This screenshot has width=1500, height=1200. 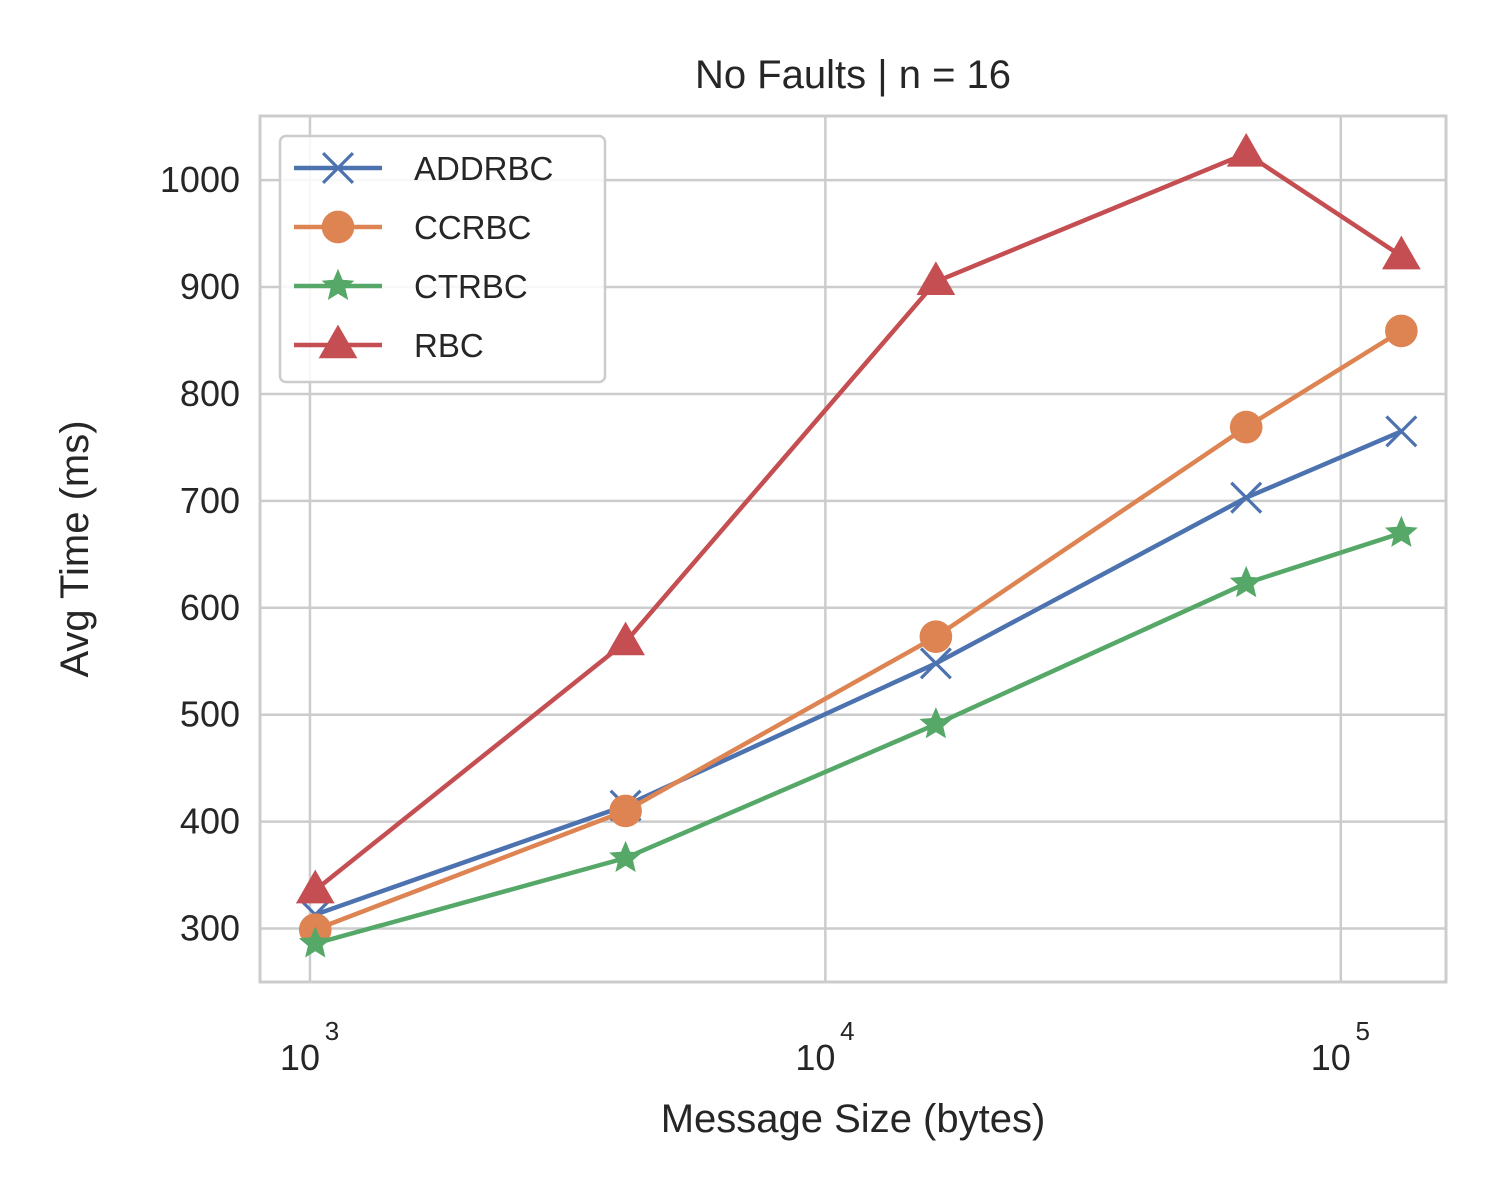 I want to click on y-tick-label: 300, so click(x=210, y=928).